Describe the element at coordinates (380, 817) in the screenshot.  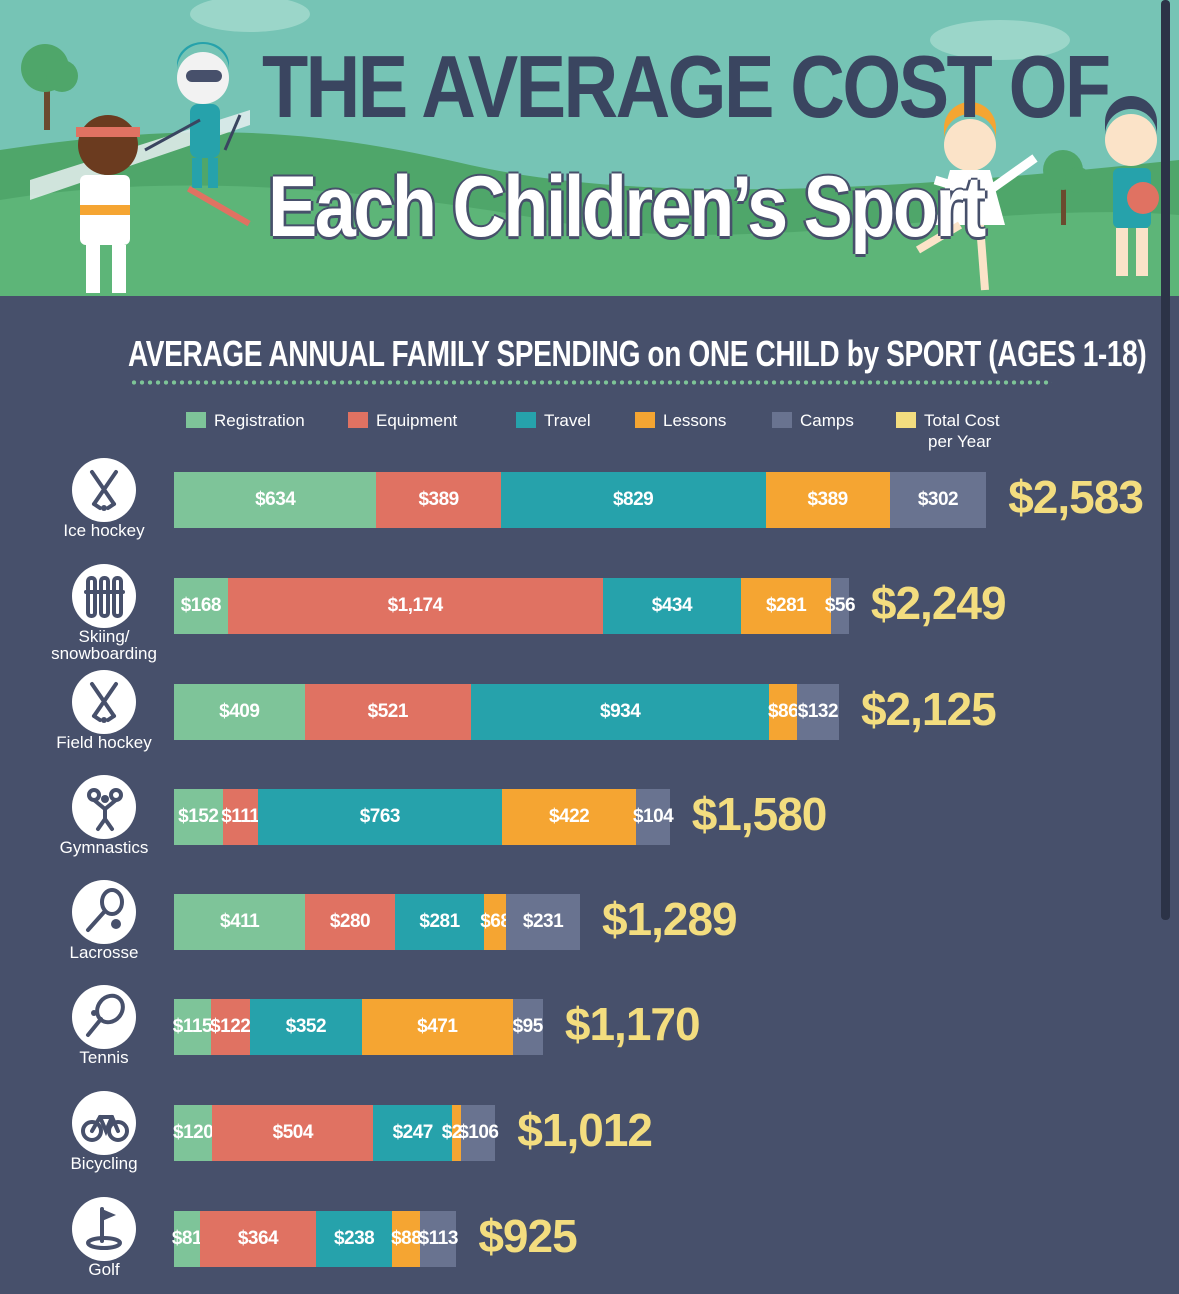
I see `bar-segment-travel: $763` at that location.